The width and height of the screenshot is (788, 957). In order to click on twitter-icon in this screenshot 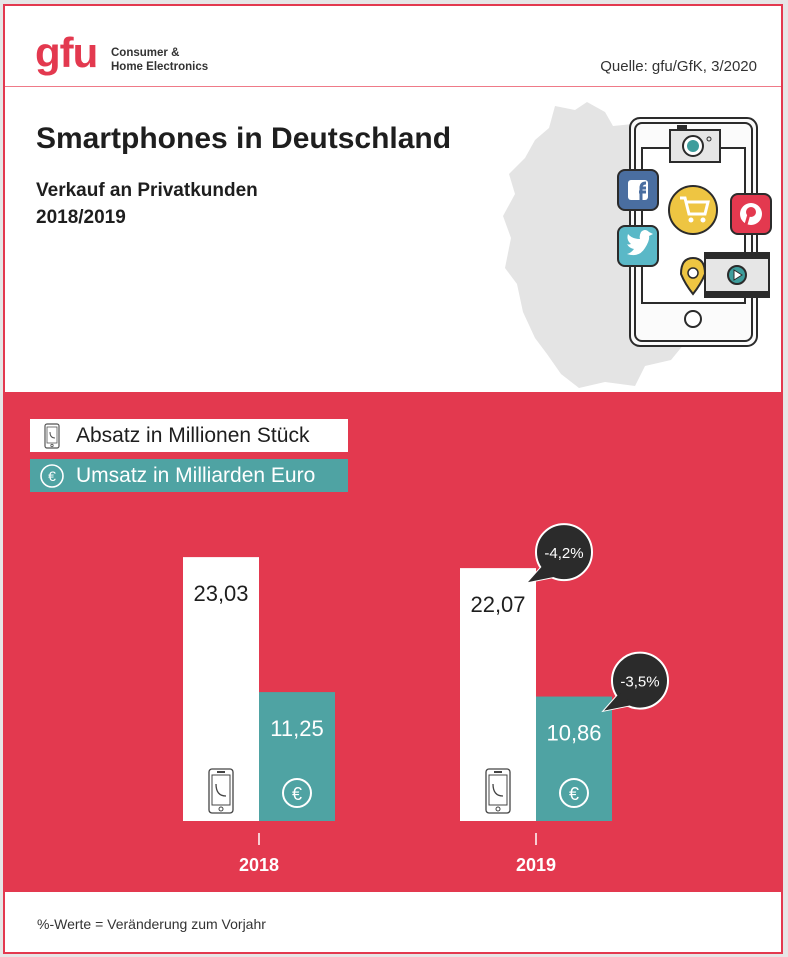, I will do `click(638, 246)`.